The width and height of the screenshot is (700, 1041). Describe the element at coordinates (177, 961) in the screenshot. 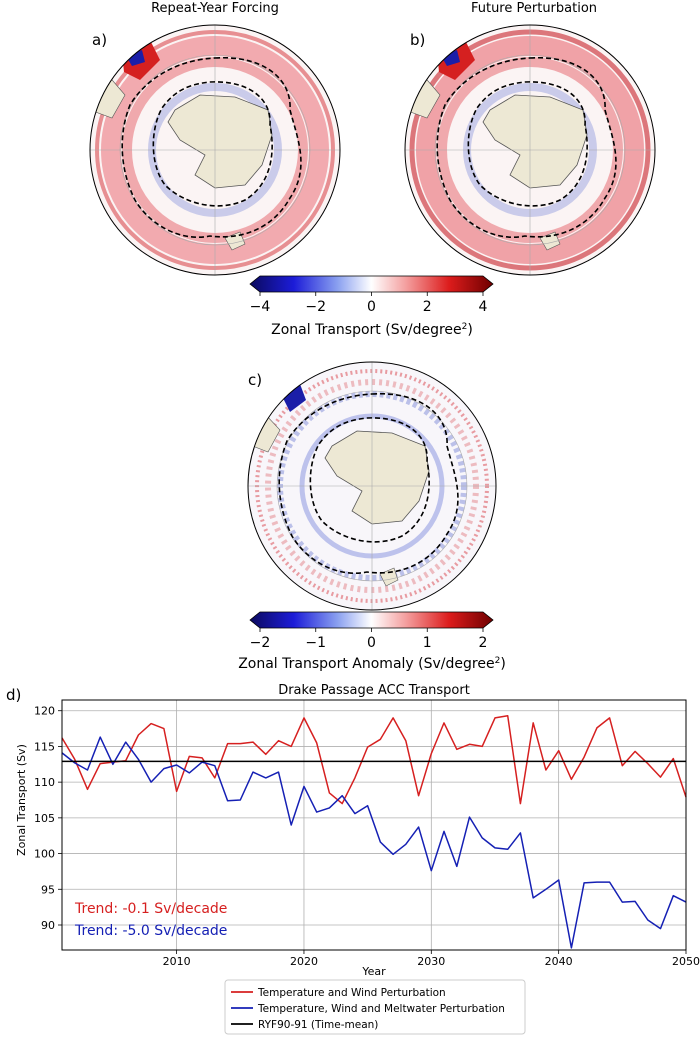

I see `x-tick-label: 2010` at that location.